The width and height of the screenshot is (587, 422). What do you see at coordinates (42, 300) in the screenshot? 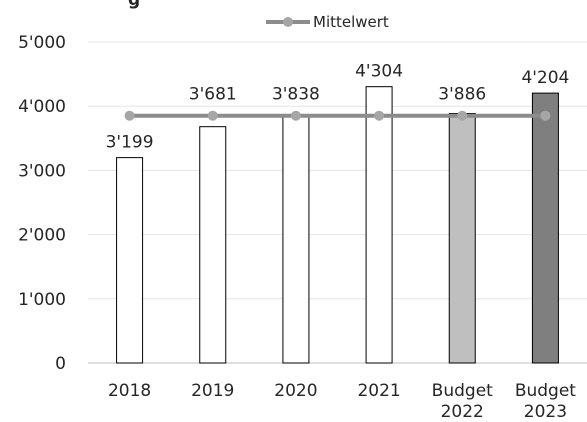
I see `y-tick-label: 1'000` at bounding box center [42, 300].